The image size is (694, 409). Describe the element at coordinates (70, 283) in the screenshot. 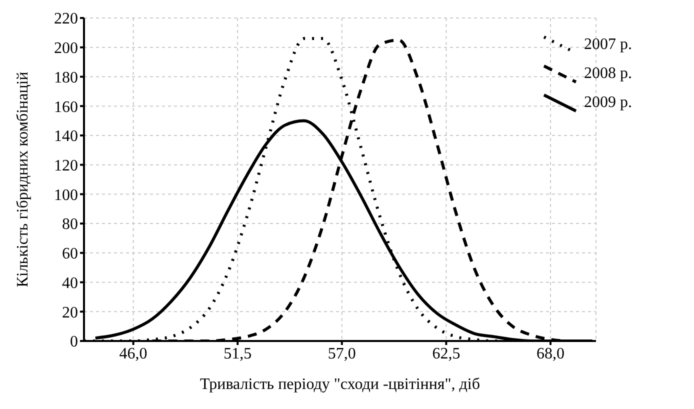

I see `y-tick-label: 40` at that location.